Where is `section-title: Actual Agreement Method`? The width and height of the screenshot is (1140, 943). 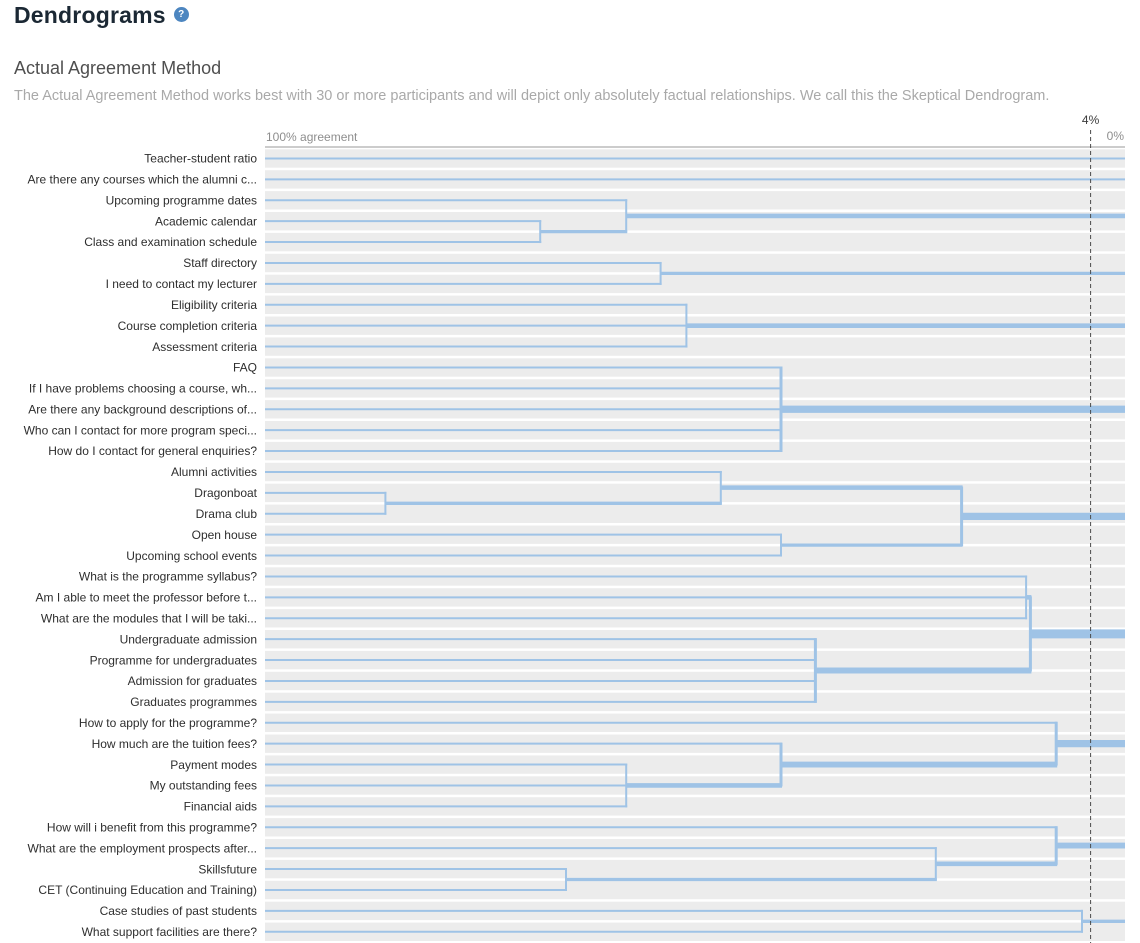 section-title: Actual Agreement Method is located at coordinates (118, 68).